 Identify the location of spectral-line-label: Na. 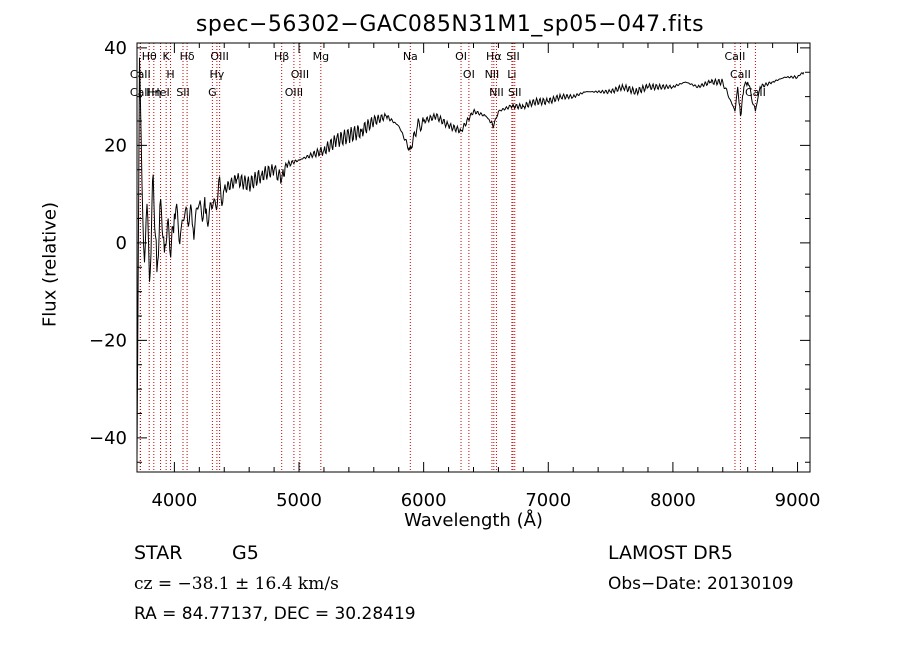
(410, 56).